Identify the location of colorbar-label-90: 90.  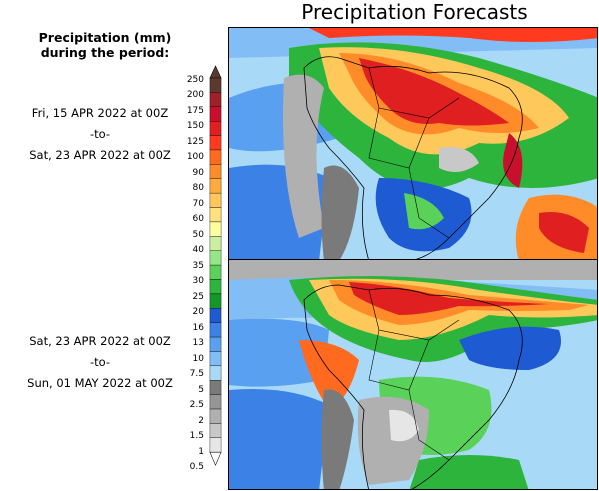
(198, 172).